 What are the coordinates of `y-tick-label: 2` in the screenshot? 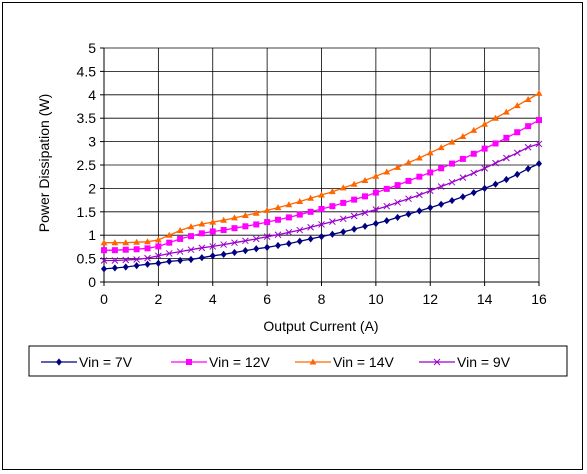 It's located at (92, 188).